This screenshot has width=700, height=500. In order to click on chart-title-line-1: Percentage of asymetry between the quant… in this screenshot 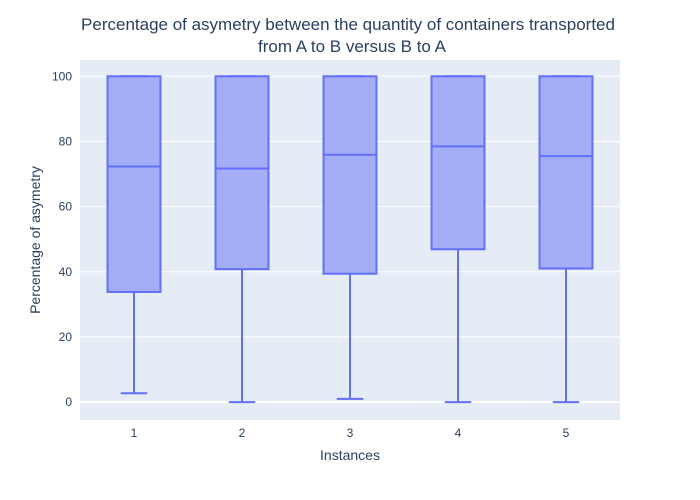, I will do `click(348, 24)`.